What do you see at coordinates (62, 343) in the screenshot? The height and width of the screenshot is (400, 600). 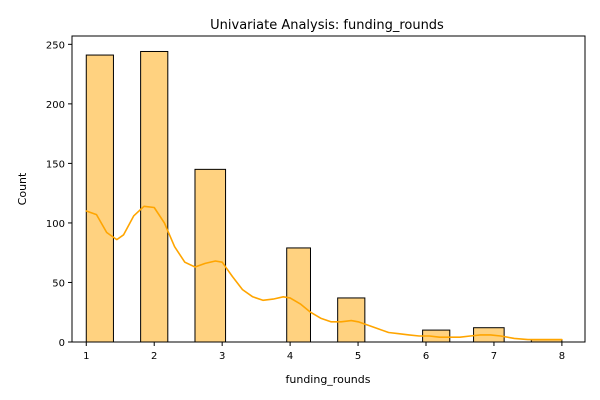 I see `y-tick-label: 0` at bounding box center [62, 343].